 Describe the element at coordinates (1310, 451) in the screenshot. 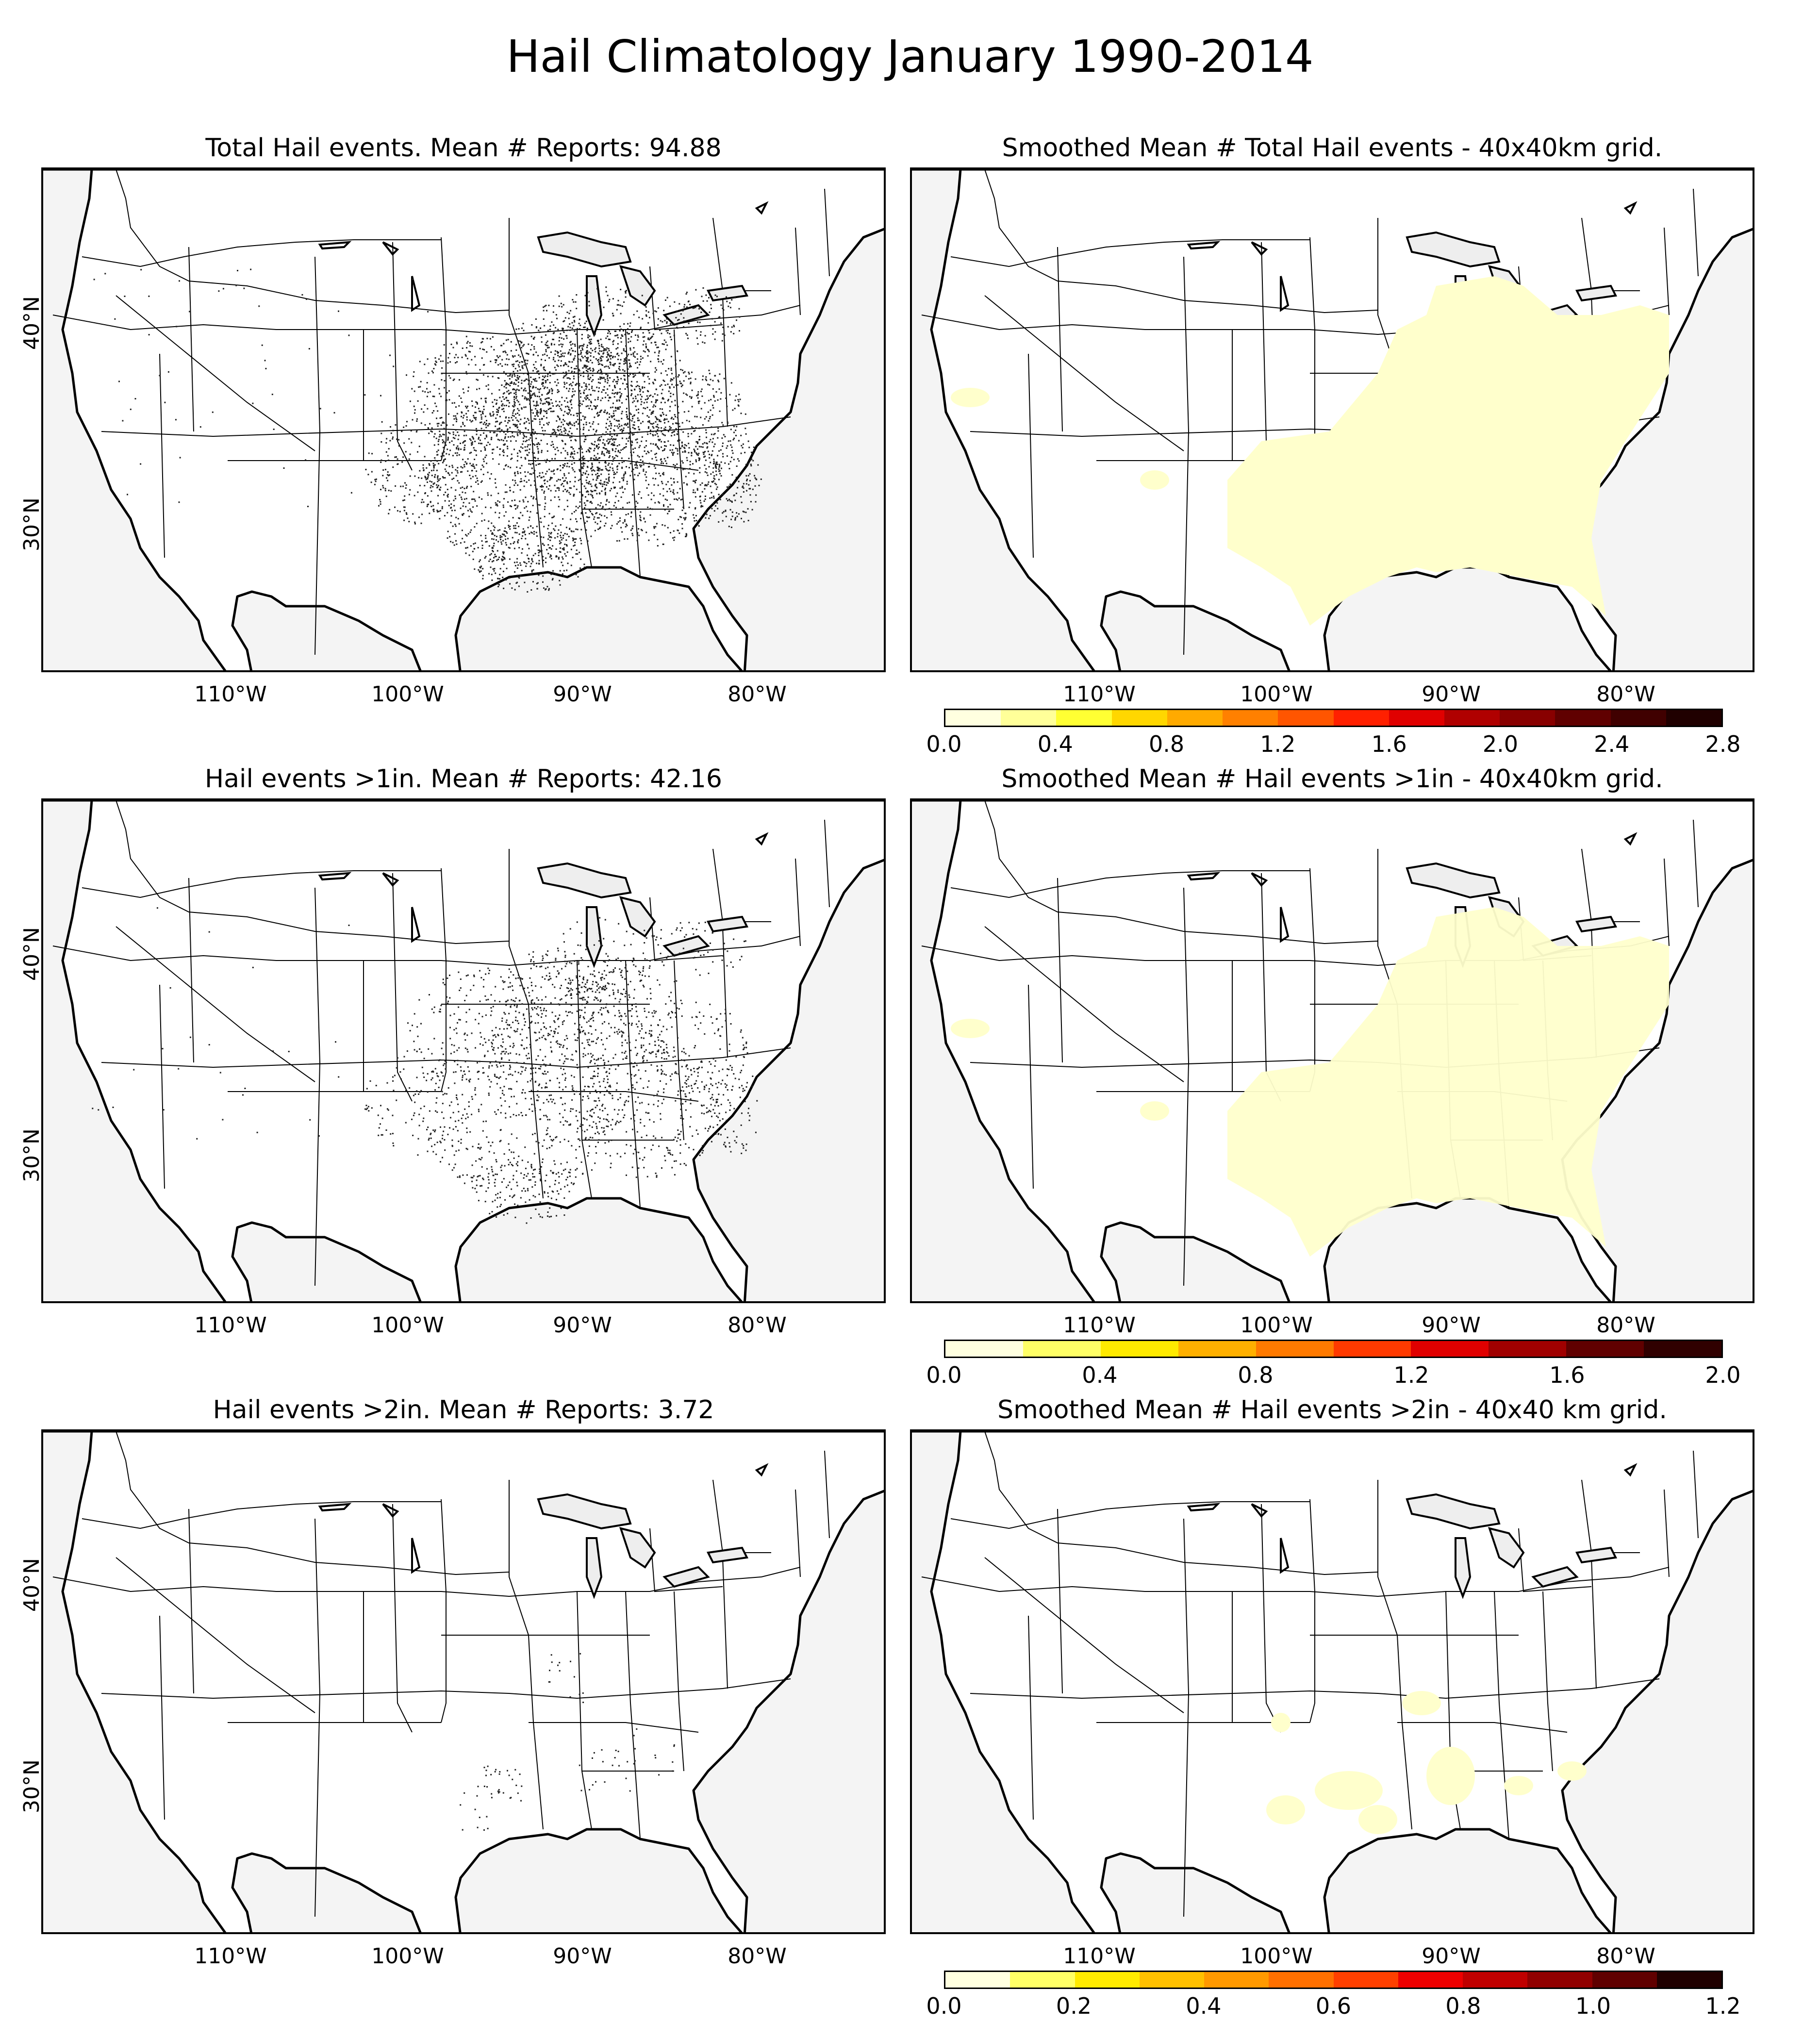

I see `smoothed-field-layer` at that location.